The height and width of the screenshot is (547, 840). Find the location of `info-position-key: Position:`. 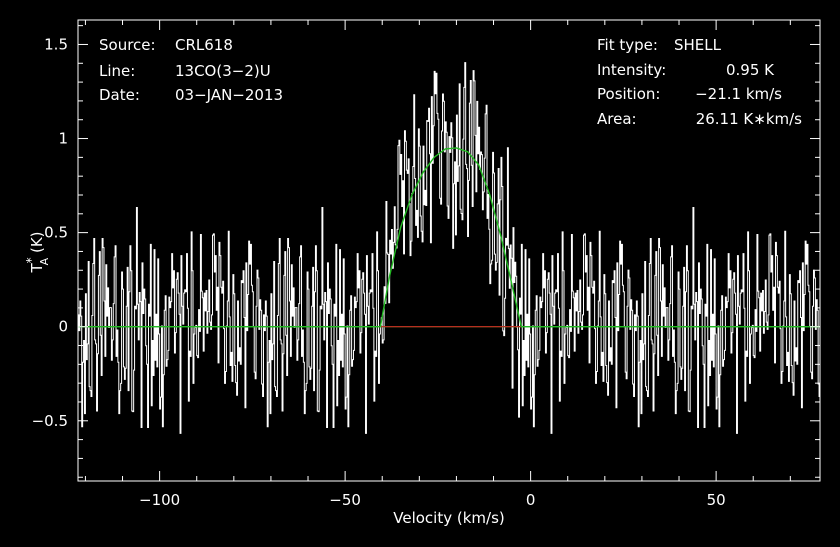

info-position-key: Position: is located at coordinates (628, 94).